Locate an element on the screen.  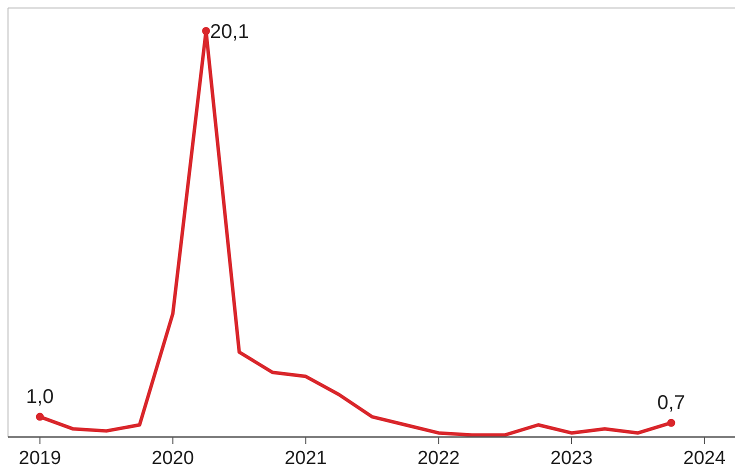
data-label: 20,1 is located at coordinates (229, 32).